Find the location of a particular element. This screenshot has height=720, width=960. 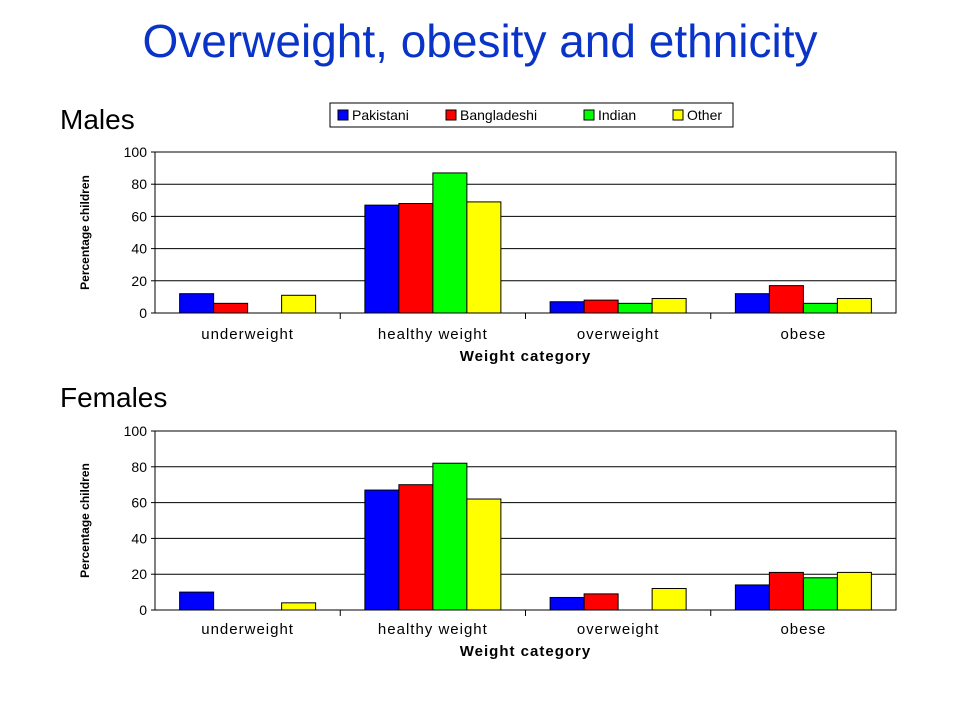

males-label: Males is located at coordinates (97, 119).